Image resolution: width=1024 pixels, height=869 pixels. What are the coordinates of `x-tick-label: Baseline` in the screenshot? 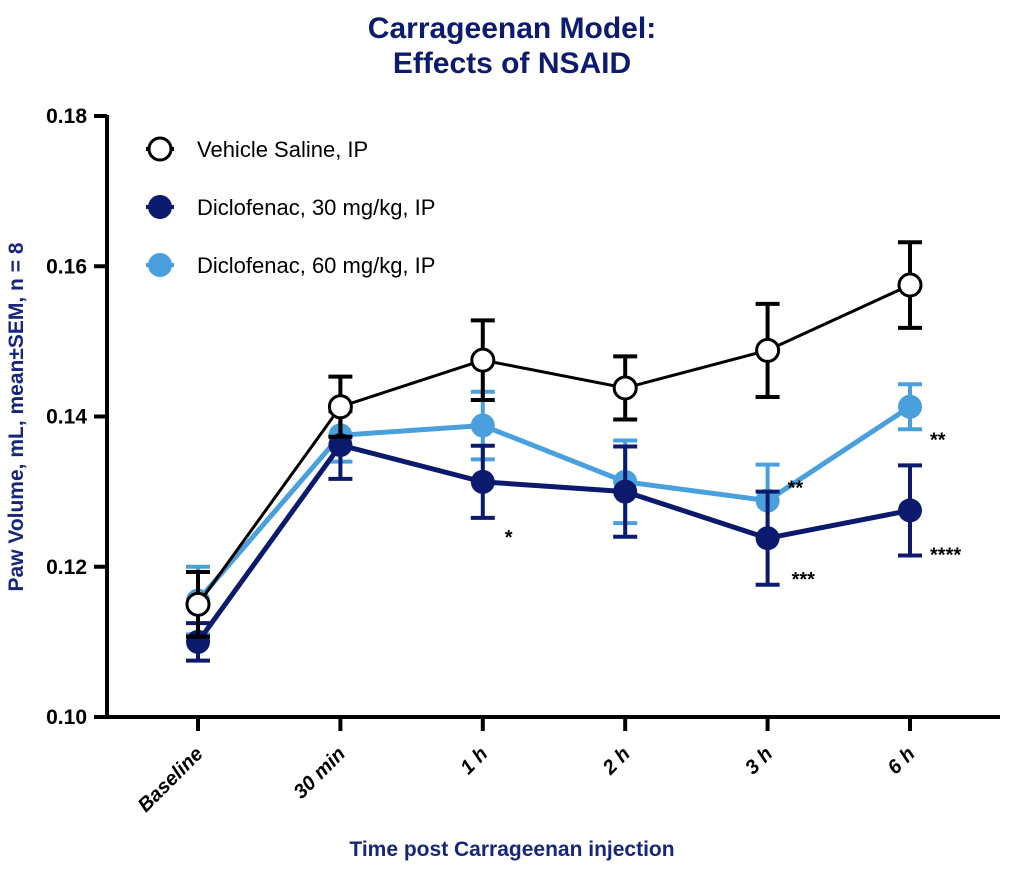 It's located at (171, 780).